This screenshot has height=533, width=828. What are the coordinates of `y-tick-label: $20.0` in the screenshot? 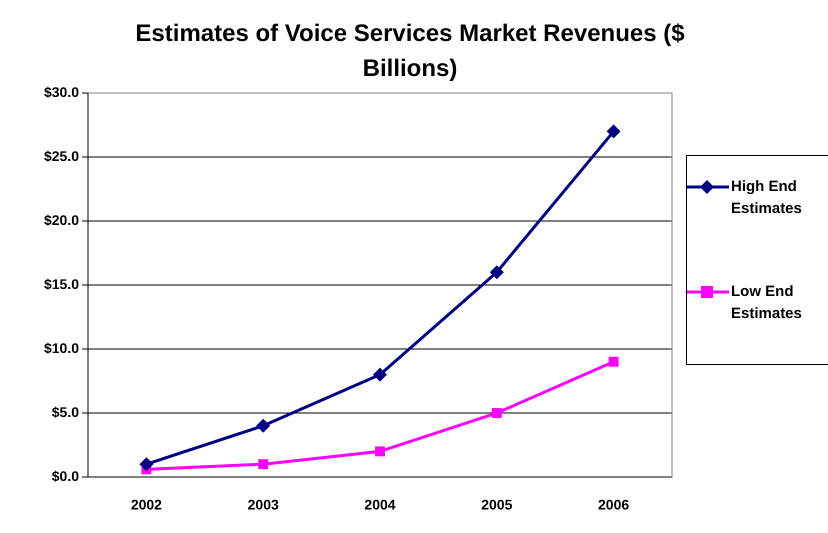 It's located at (62, 220).